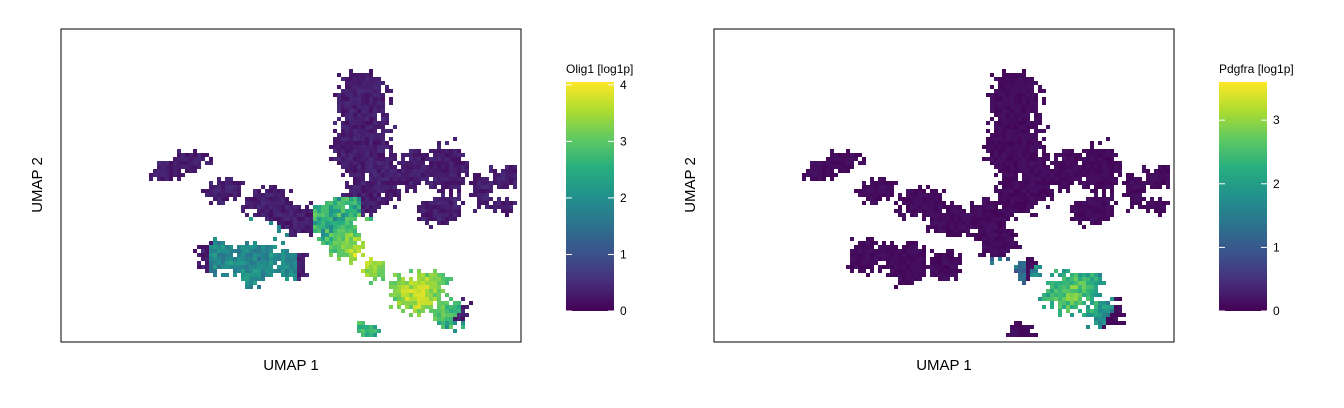 Image resolution: width=1344 pixels, height=408 pixels. Describe the element at coordinates (1276, 247) in the screenshot. I see `colorbar-tick-label: 1` at that location.